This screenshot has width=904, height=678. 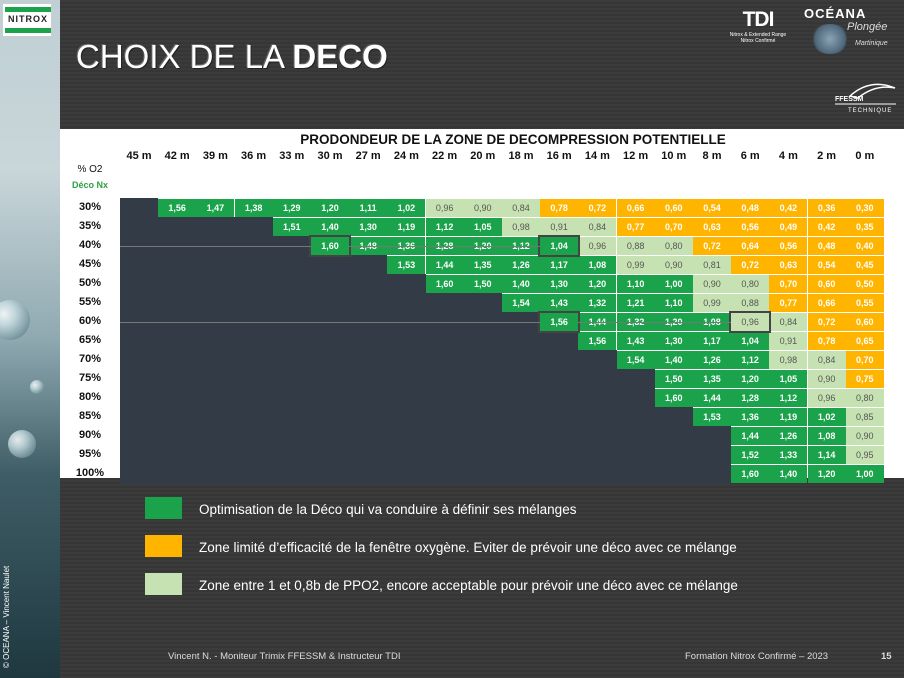 What do you see at coordinates (89, 185) in the screenshot?
I see `deco-label: Déco Nx` at bounding box center [89, 185].